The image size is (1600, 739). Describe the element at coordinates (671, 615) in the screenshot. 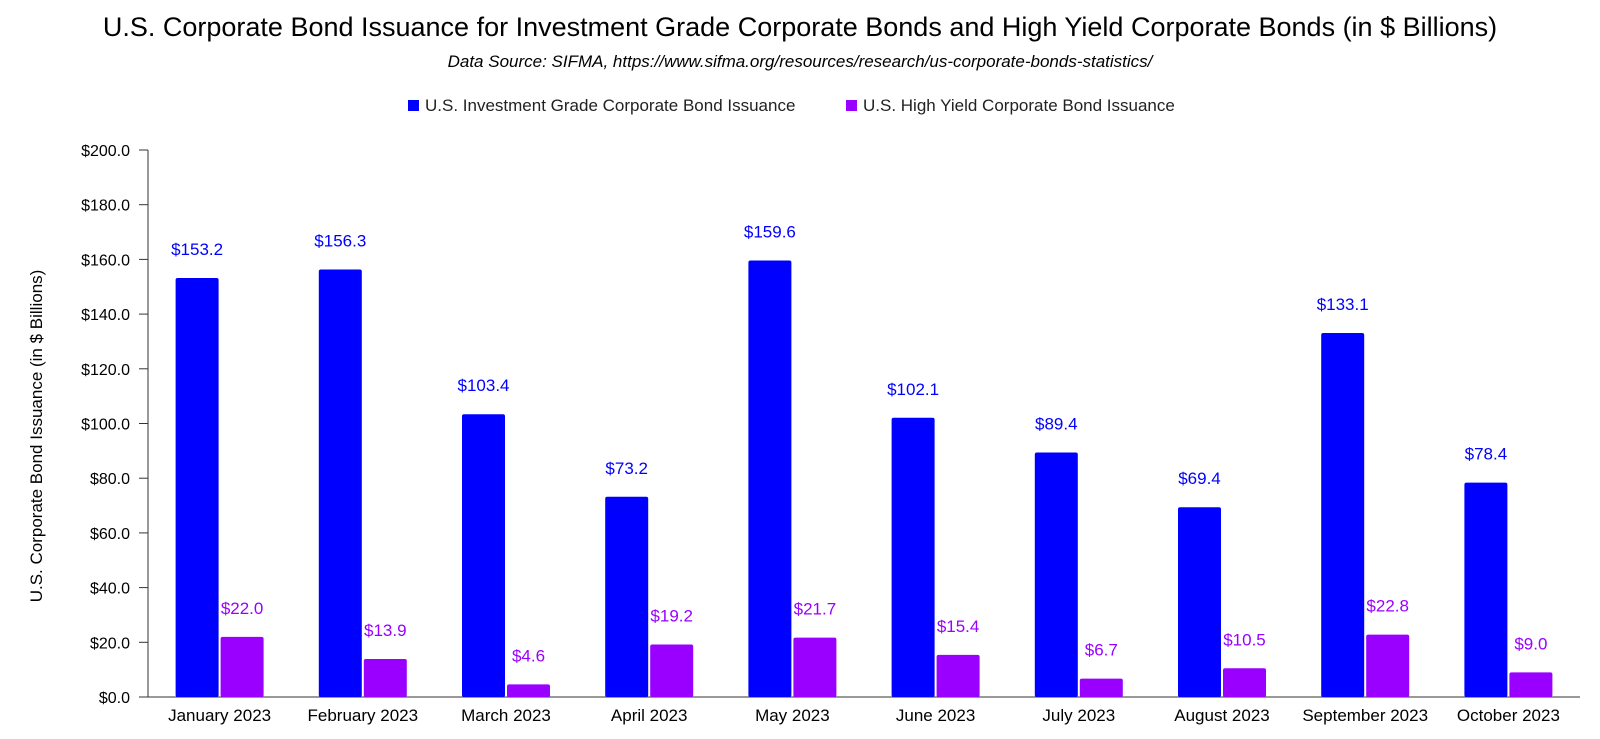

I see `data-label-high-yield: $19.2` at that location.